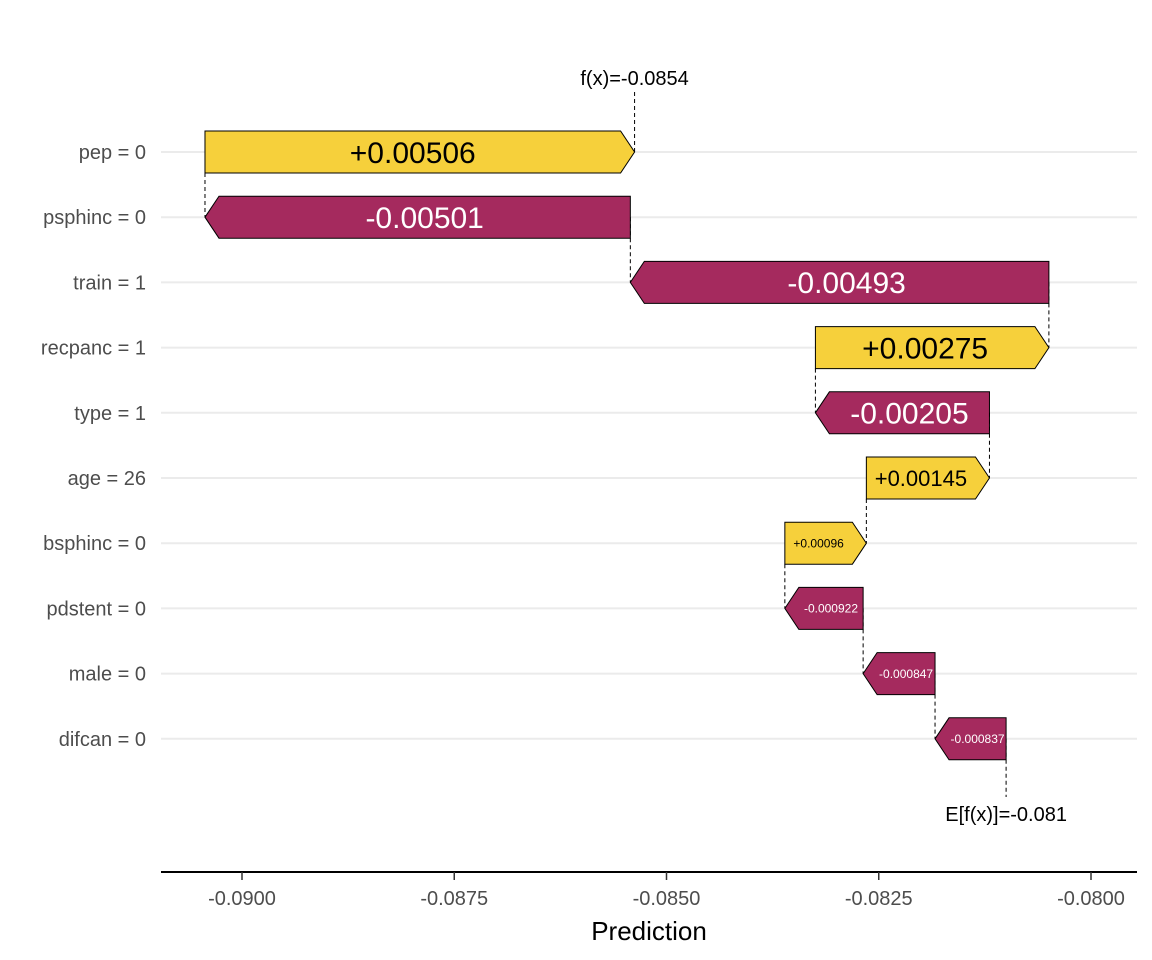 The width and height of the screenshot is (1152, 960). Describe the element at coordinates (634, 79) in the screenshot. I see `final-value-label: f(x)=-0.0854` at that location.